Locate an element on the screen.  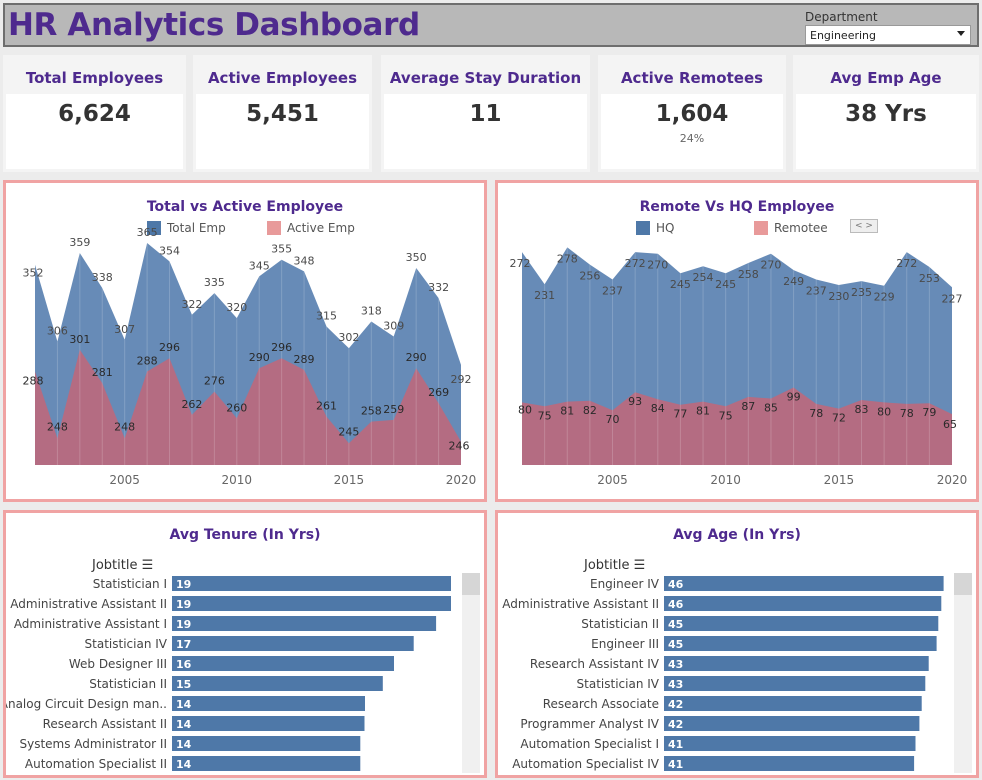
legend-label: Total Emp is located at coordinates (196, 228).